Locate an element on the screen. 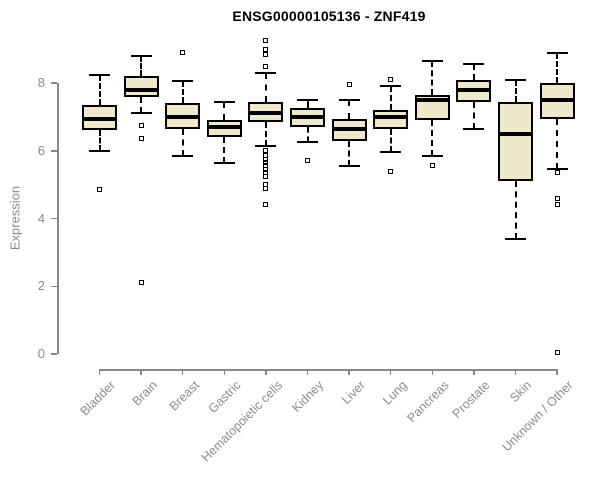  y-tick-label: 8 is located at coordinates (41, 82).